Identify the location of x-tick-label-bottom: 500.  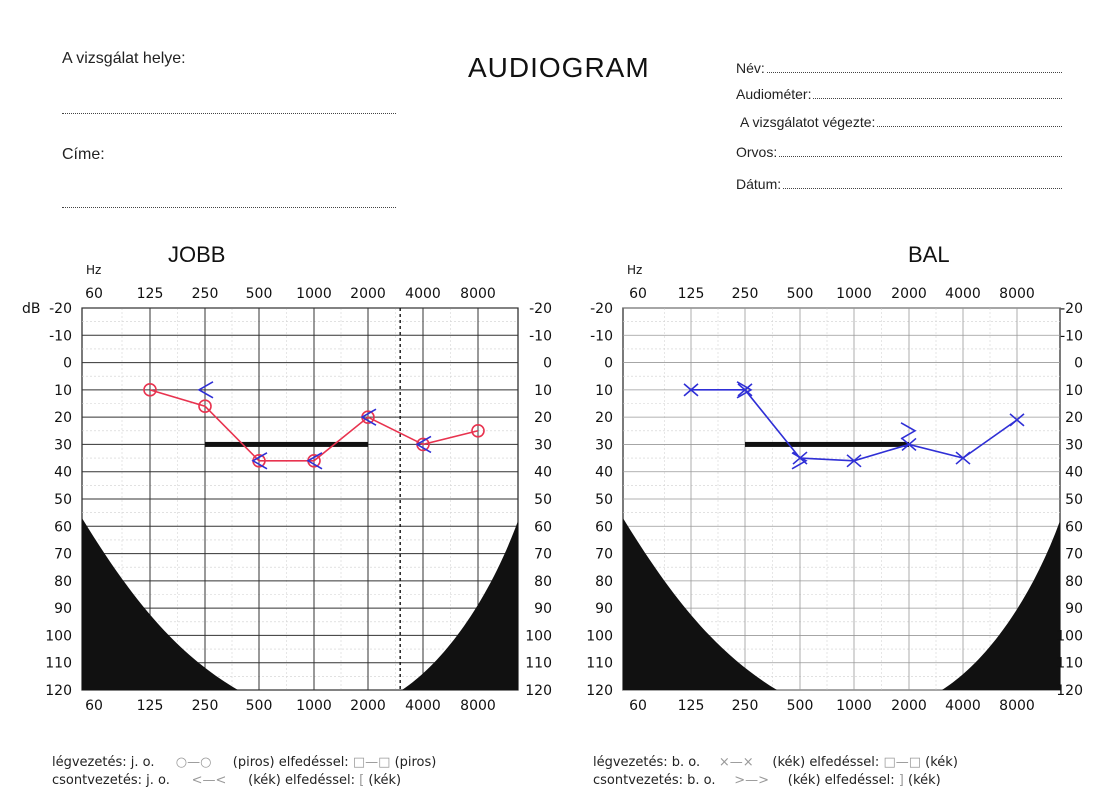
(800, 706).